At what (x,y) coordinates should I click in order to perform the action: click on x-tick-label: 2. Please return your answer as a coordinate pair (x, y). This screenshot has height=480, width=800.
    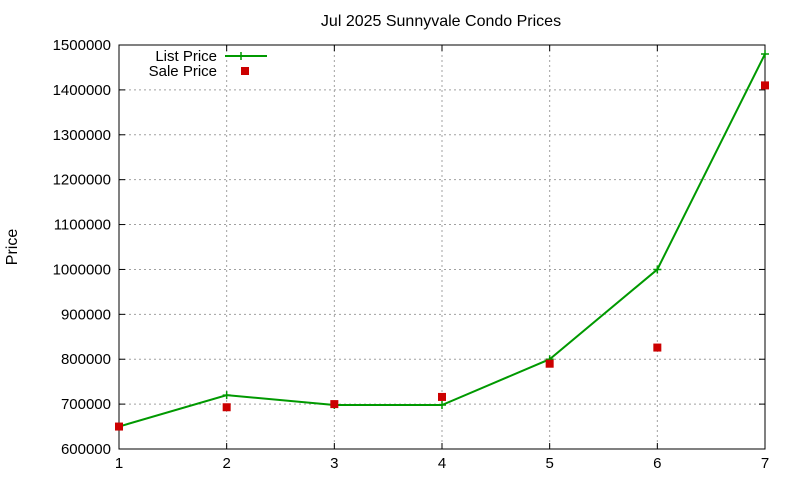
    Looking at the image, I should click on (226, 463).